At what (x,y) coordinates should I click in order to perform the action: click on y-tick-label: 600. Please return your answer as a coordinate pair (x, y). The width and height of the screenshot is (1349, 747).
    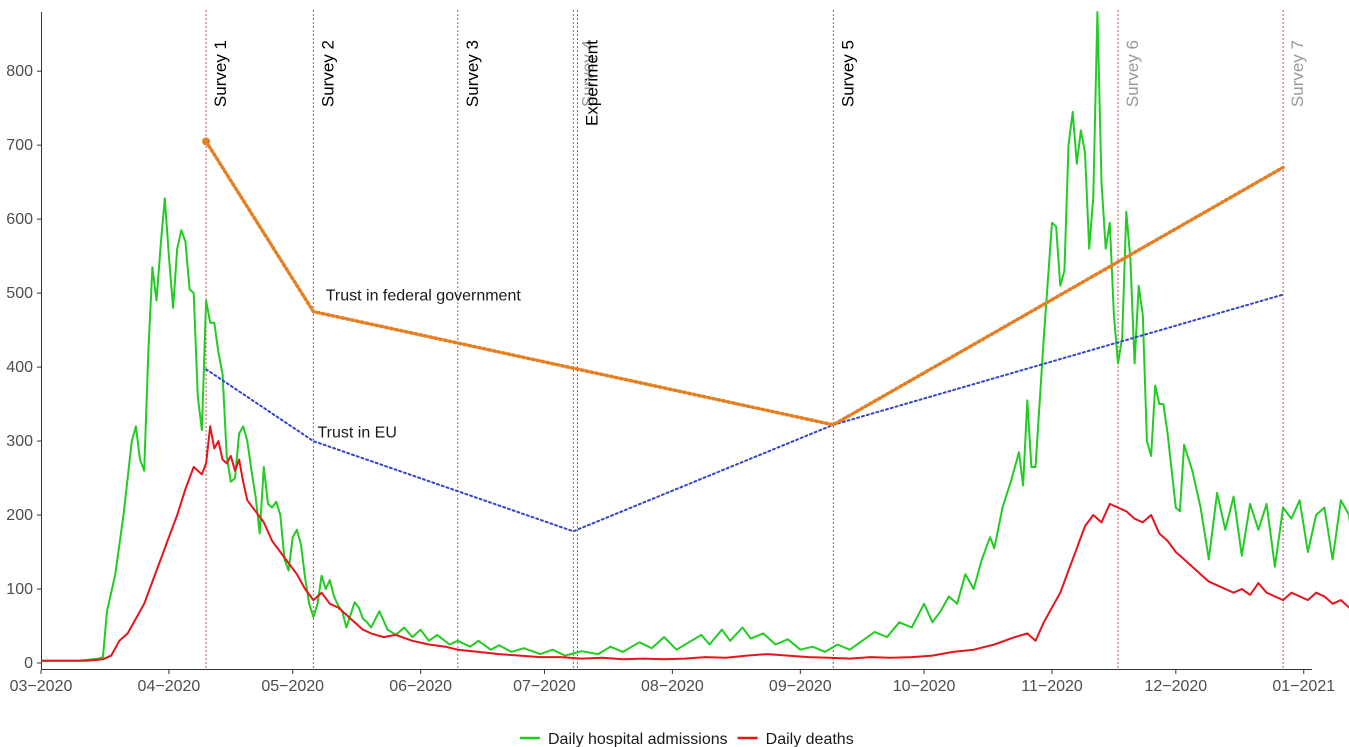
    Looking at the image, I should click on (19, 219).